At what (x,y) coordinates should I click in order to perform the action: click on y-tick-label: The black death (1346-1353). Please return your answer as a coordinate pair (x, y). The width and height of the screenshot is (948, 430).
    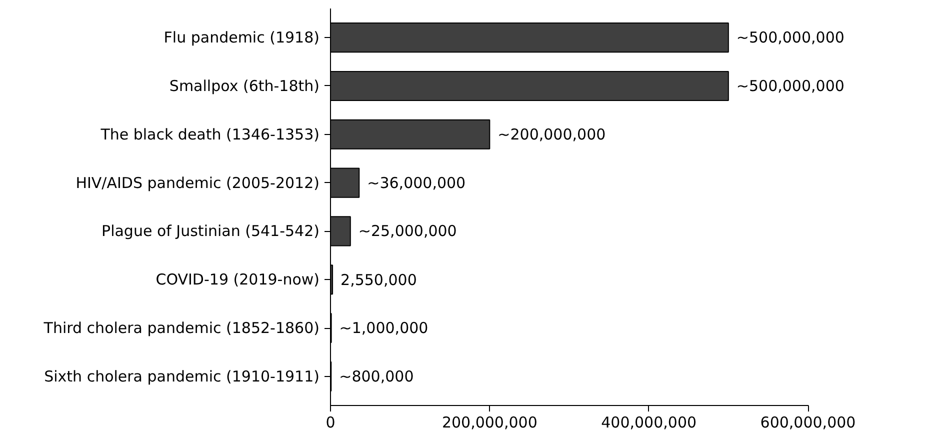
    Looking at the image, I should click on (210, 134).